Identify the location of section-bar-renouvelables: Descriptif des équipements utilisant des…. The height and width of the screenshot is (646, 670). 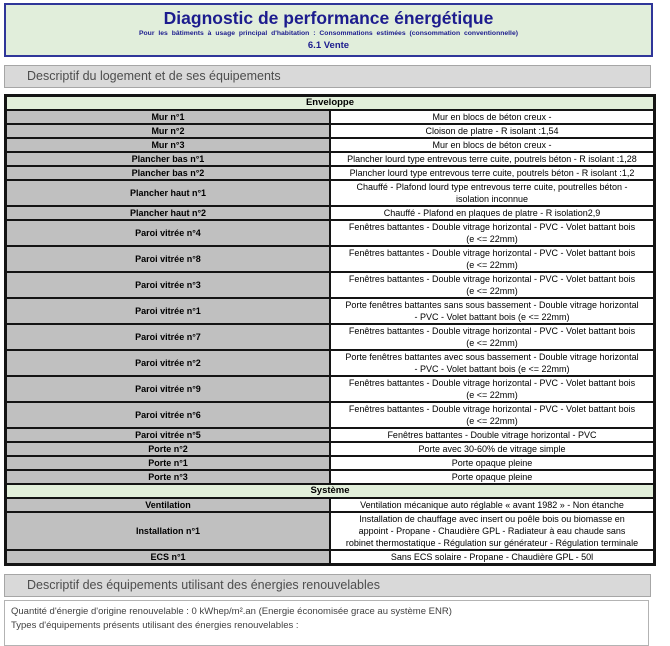
(327, 585).